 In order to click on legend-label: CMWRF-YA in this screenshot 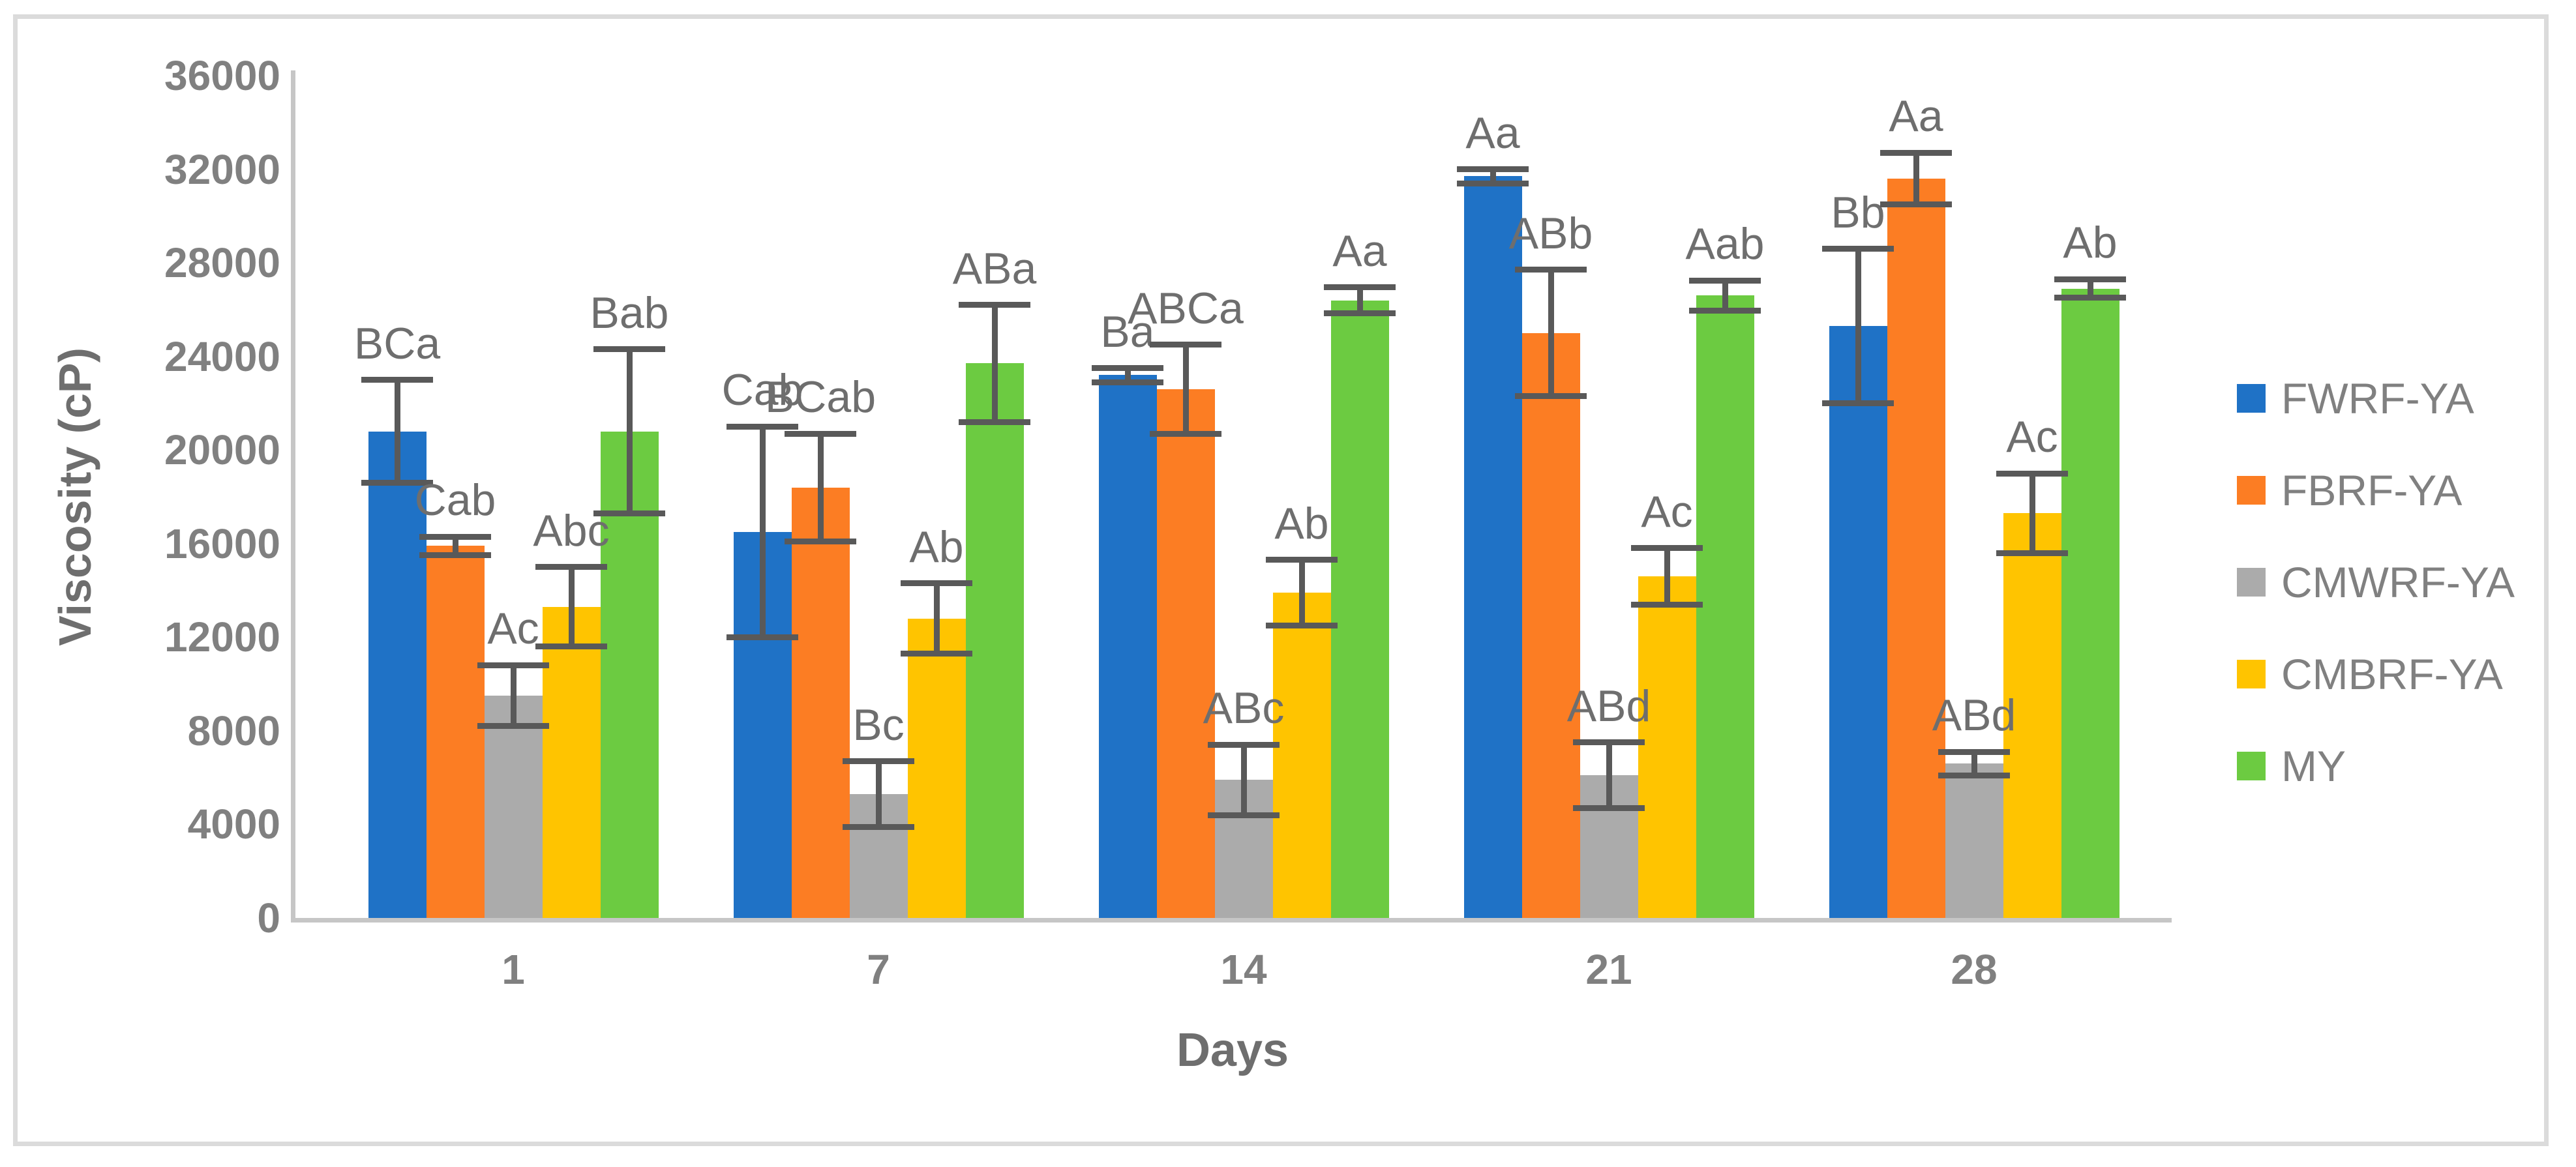, I will do `click(2398, 582)`.